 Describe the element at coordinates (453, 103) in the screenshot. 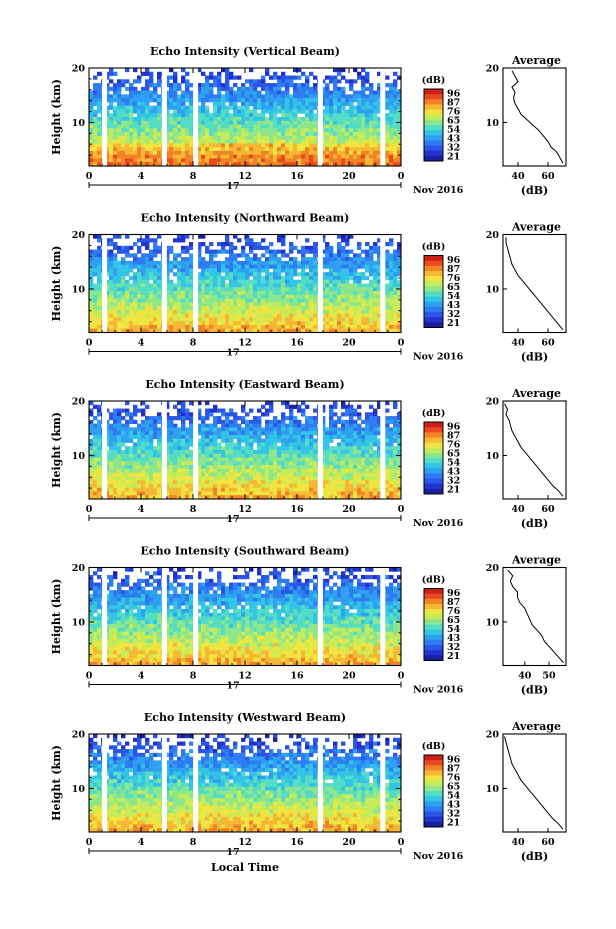

I see `colorbar-tick-label: 87` at that location.